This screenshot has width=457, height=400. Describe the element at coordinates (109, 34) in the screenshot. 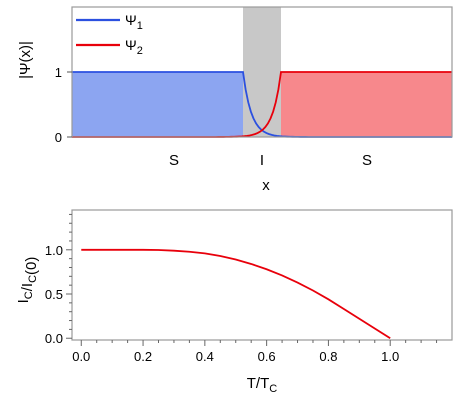

I see `top-legend: Ψ1 Ψ2` at that location.